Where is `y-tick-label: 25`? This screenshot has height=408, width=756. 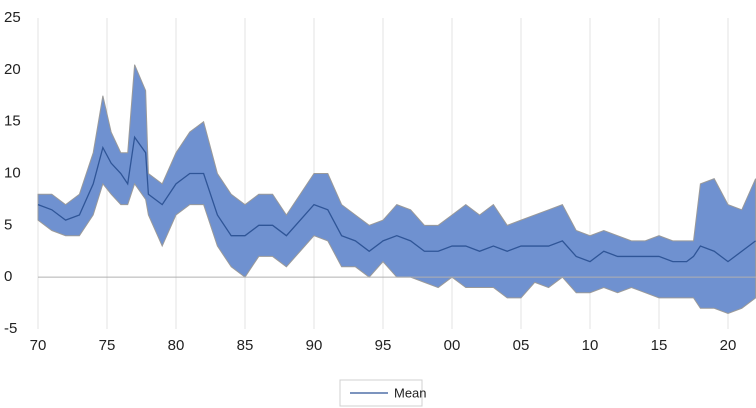
y-tick-label: 25 is located at coordinates (12, 17).